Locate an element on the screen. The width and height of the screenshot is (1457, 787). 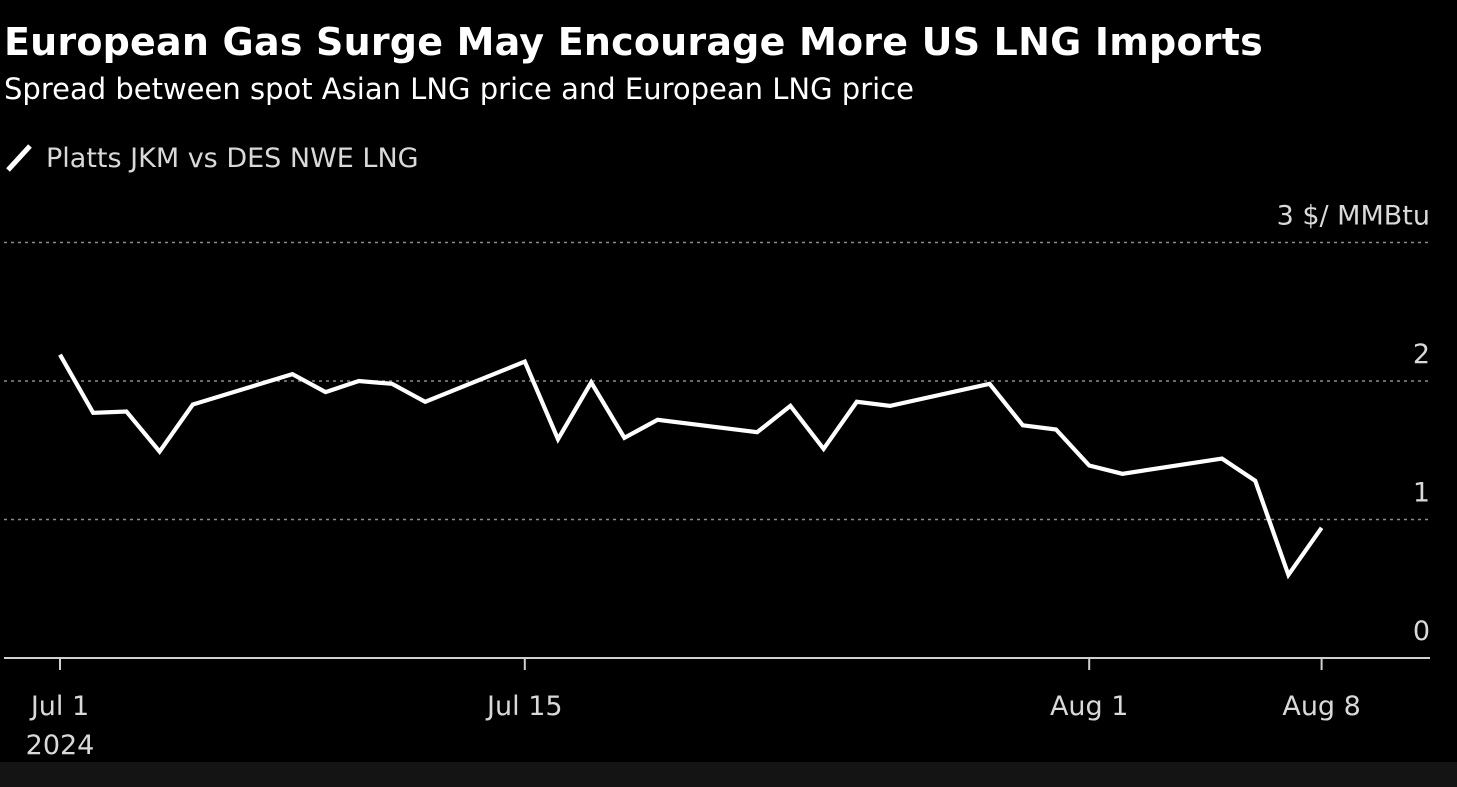
legend-label: Platts JKM vs DES NWE LNG is located at coordinates (232, 158).